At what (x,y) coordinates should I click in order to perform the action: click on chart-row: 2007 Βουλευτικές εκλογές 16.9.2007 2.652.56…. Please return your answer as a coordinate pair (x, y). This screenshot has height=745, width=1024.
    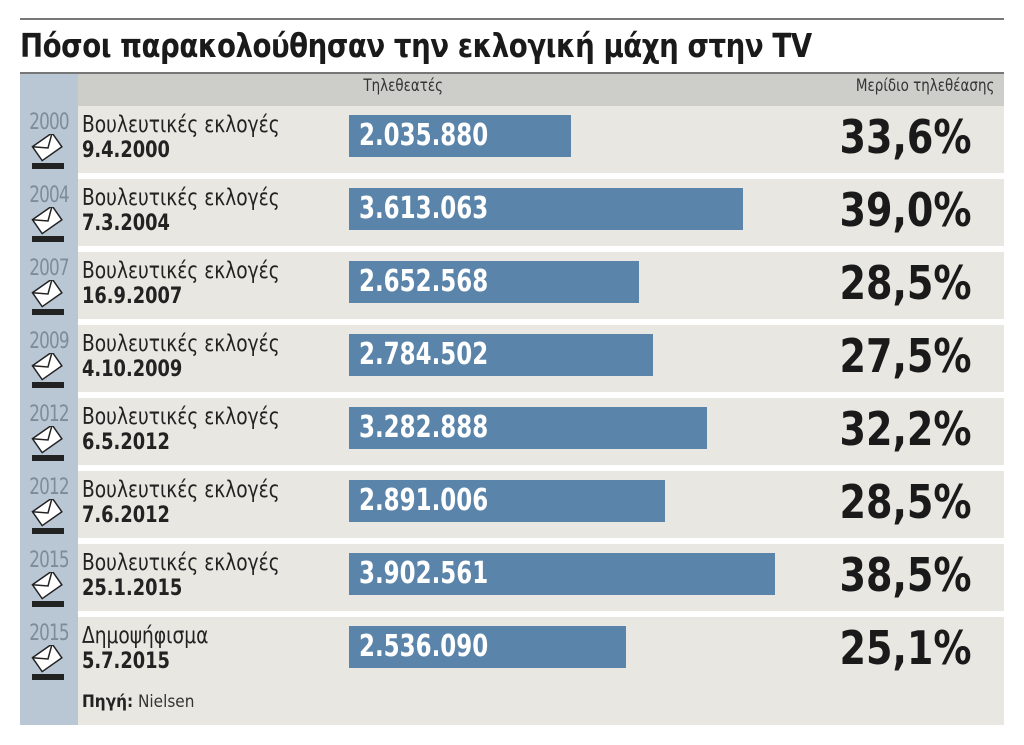
    Looking at the image, I should click on (516, 285).